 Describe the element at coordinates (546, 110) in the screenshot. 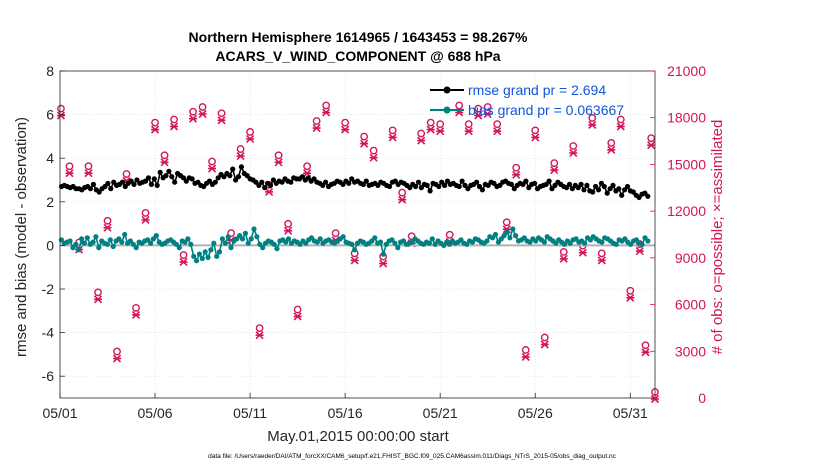

I see `legend-bias-label: bias grand pr = 0.063667` at that location.